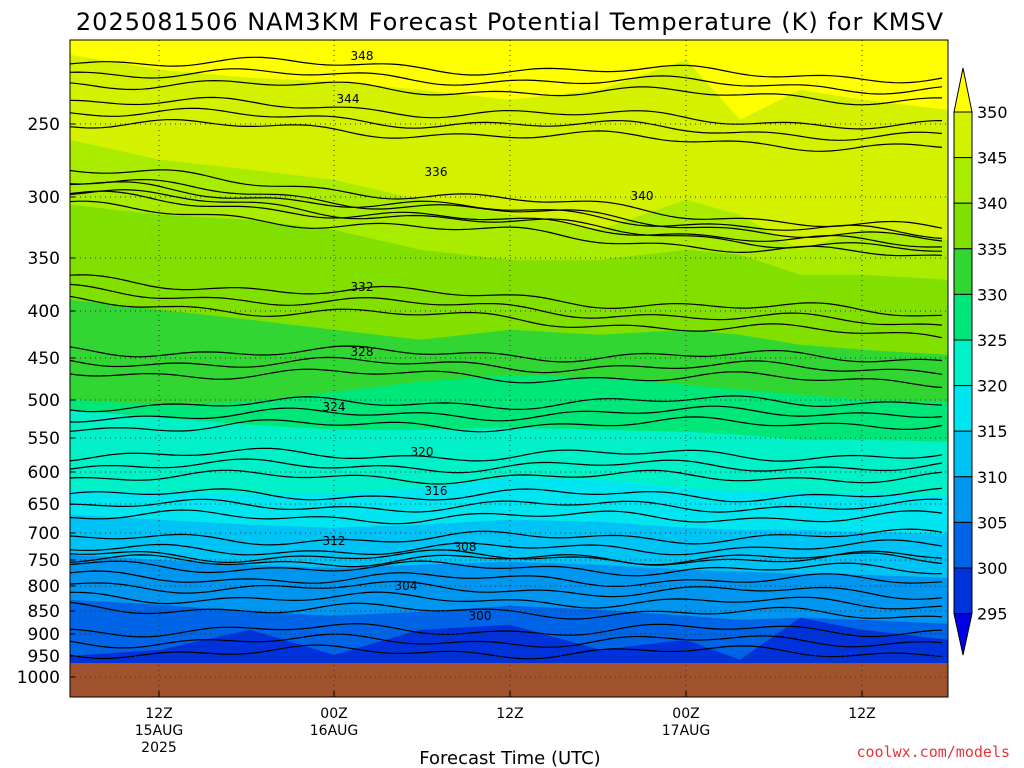 This screenshot has width=1024, height=768. I want to click on colorbar-label: 315, so click(992, 431).